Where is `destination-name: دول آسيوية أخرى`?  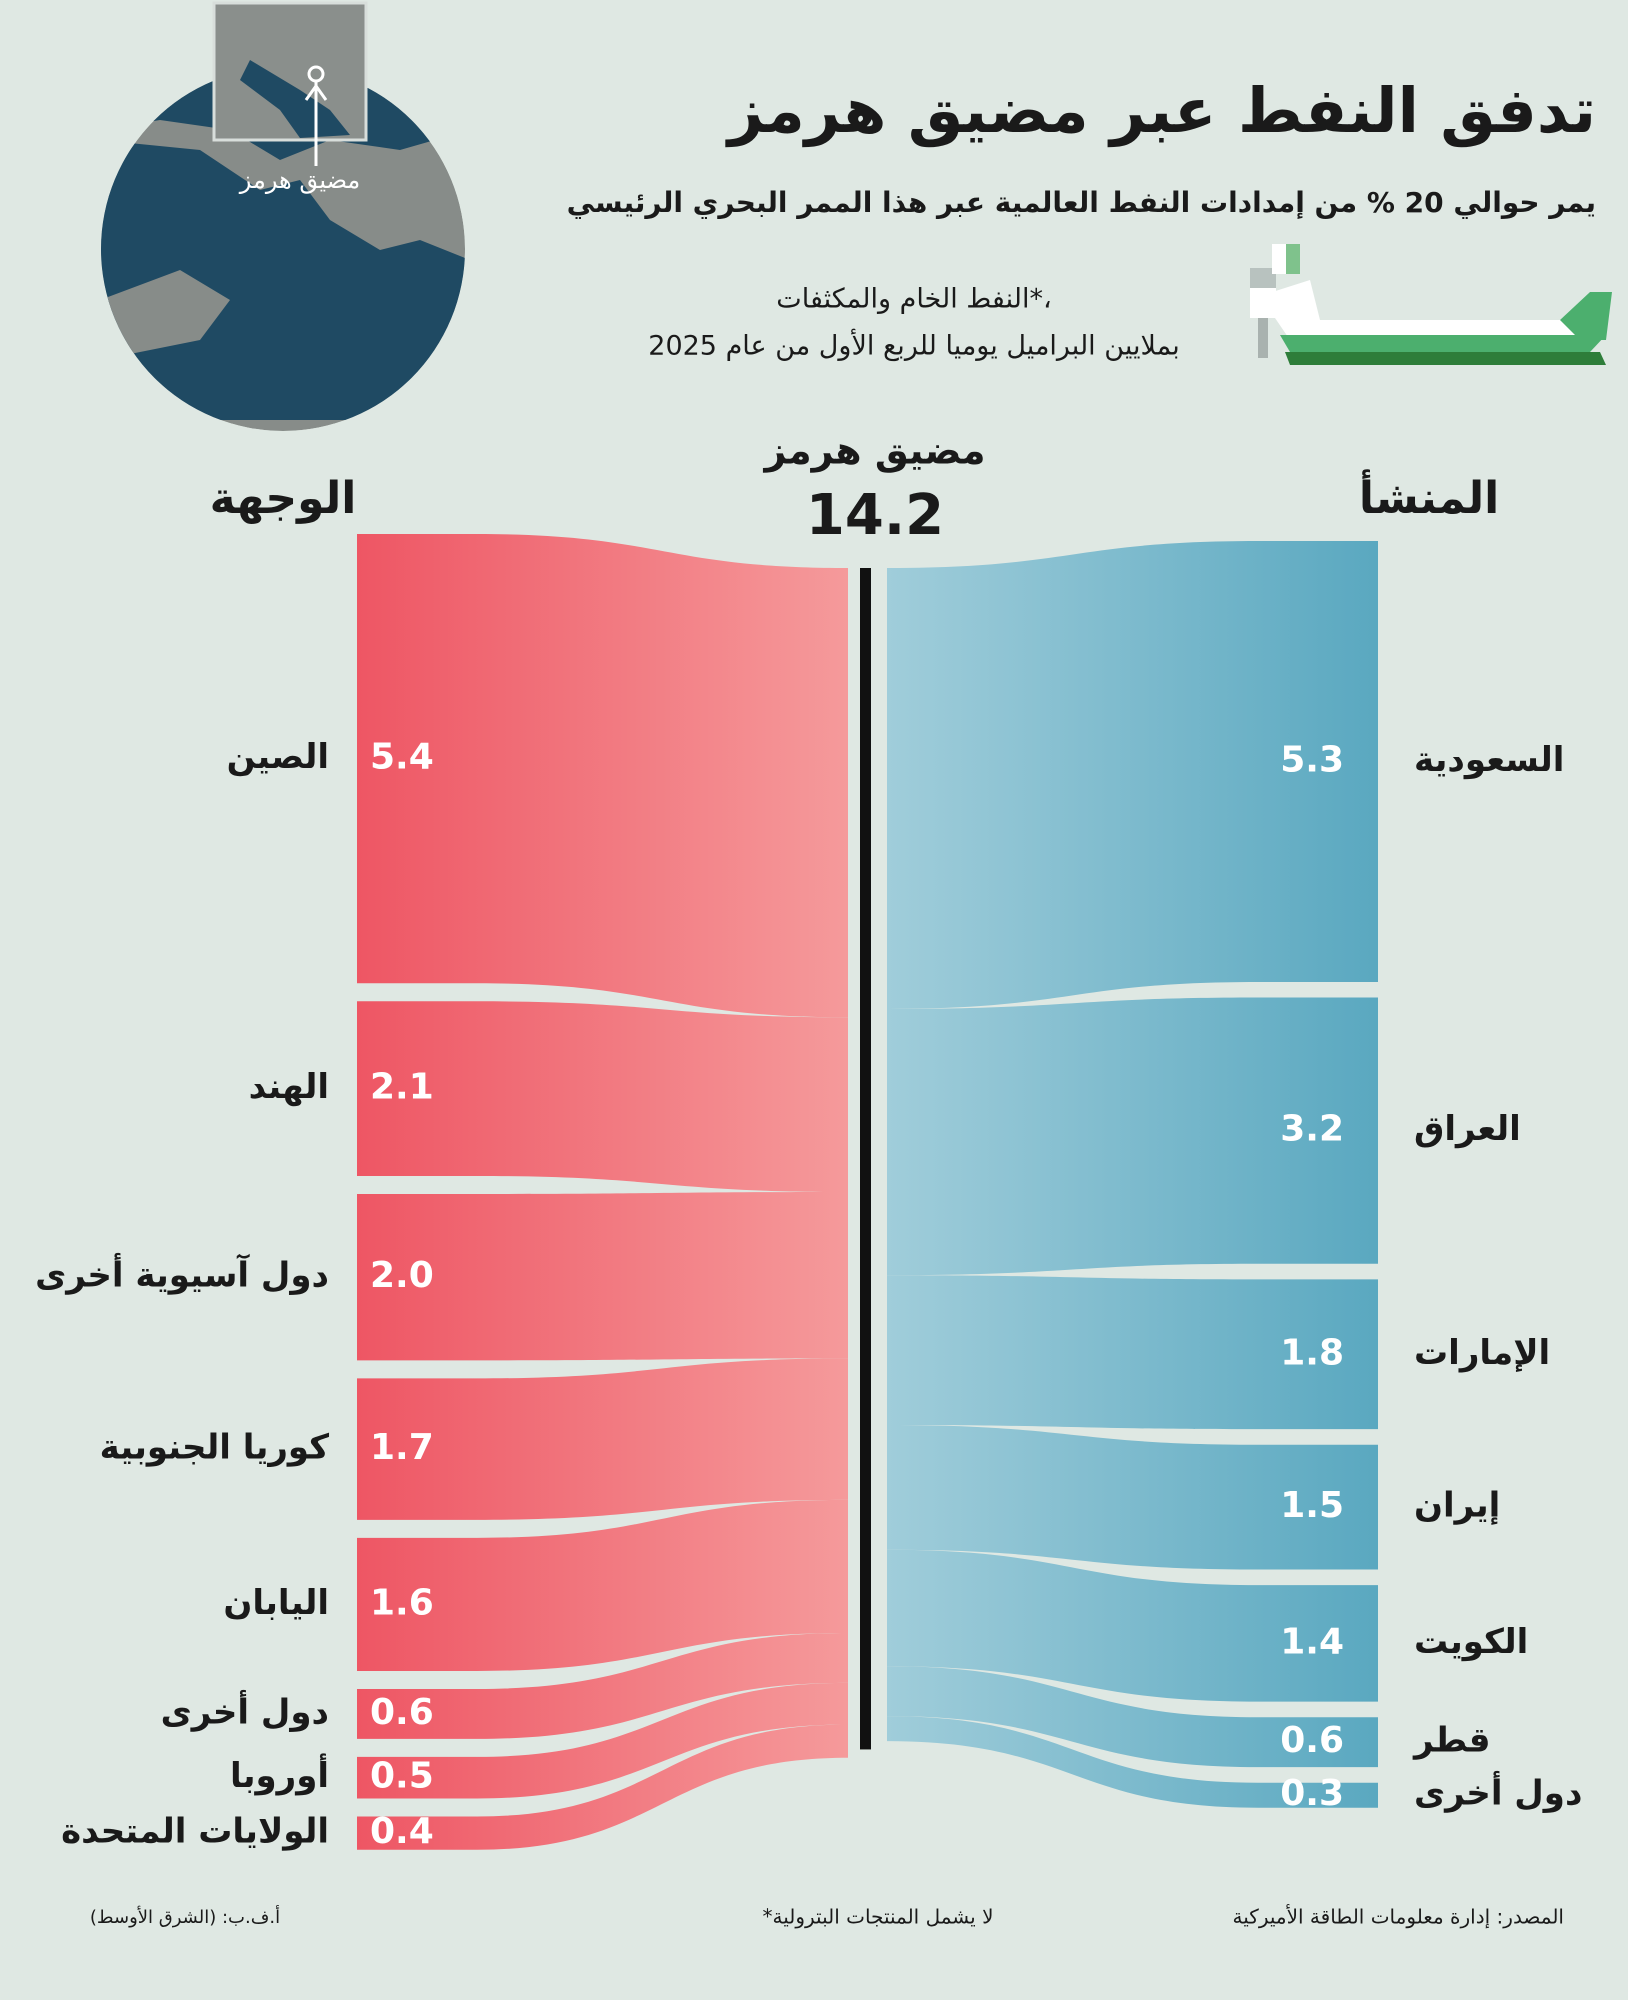 destination-name: دول آسيوية أخرى is located at coordinates (182, 1274).